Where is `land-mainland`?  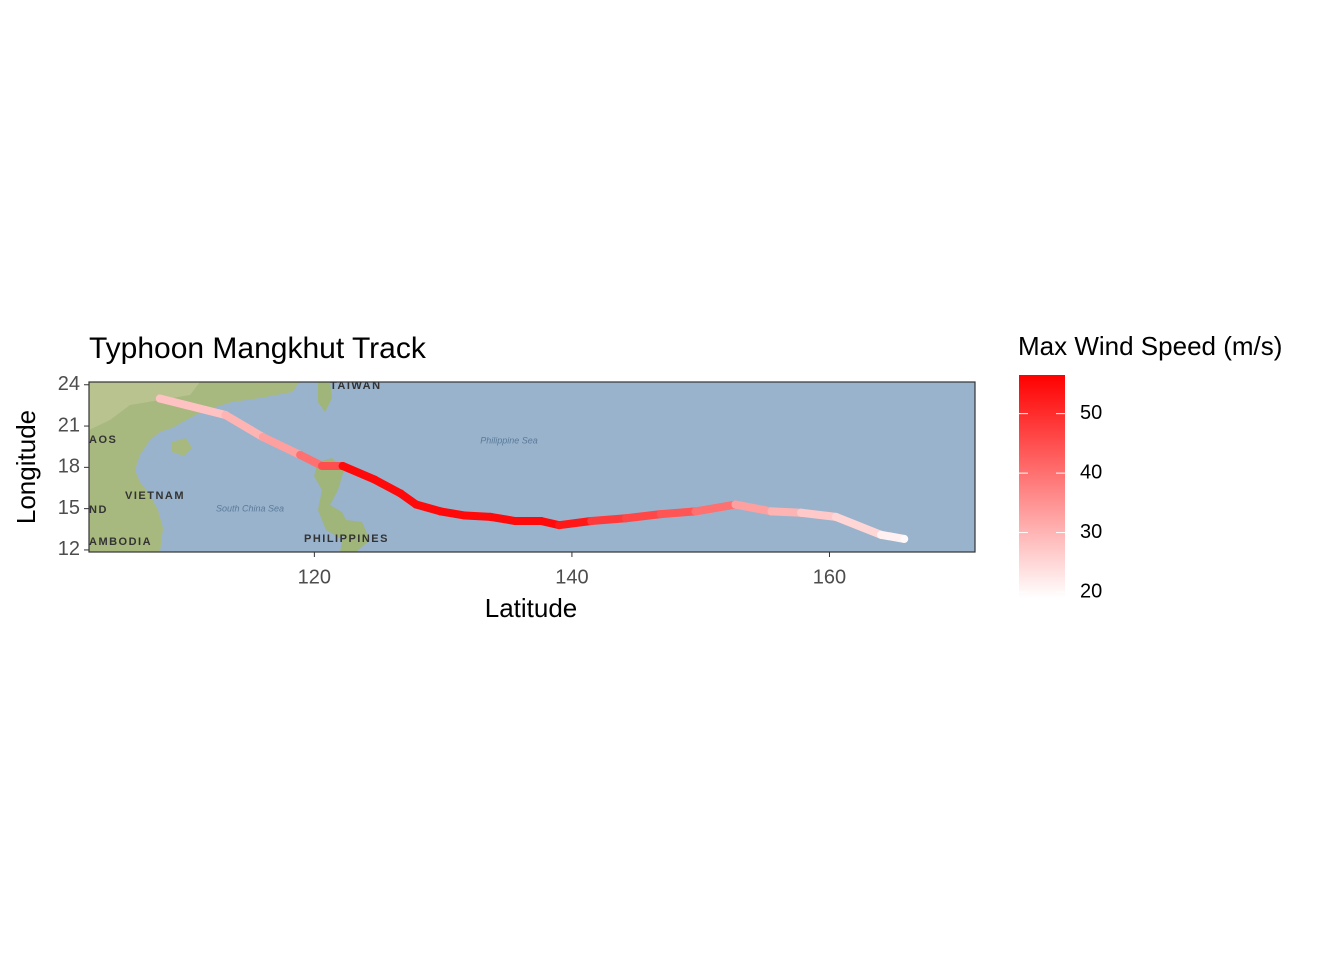
land-mainland is located at coordinates (194, 467).